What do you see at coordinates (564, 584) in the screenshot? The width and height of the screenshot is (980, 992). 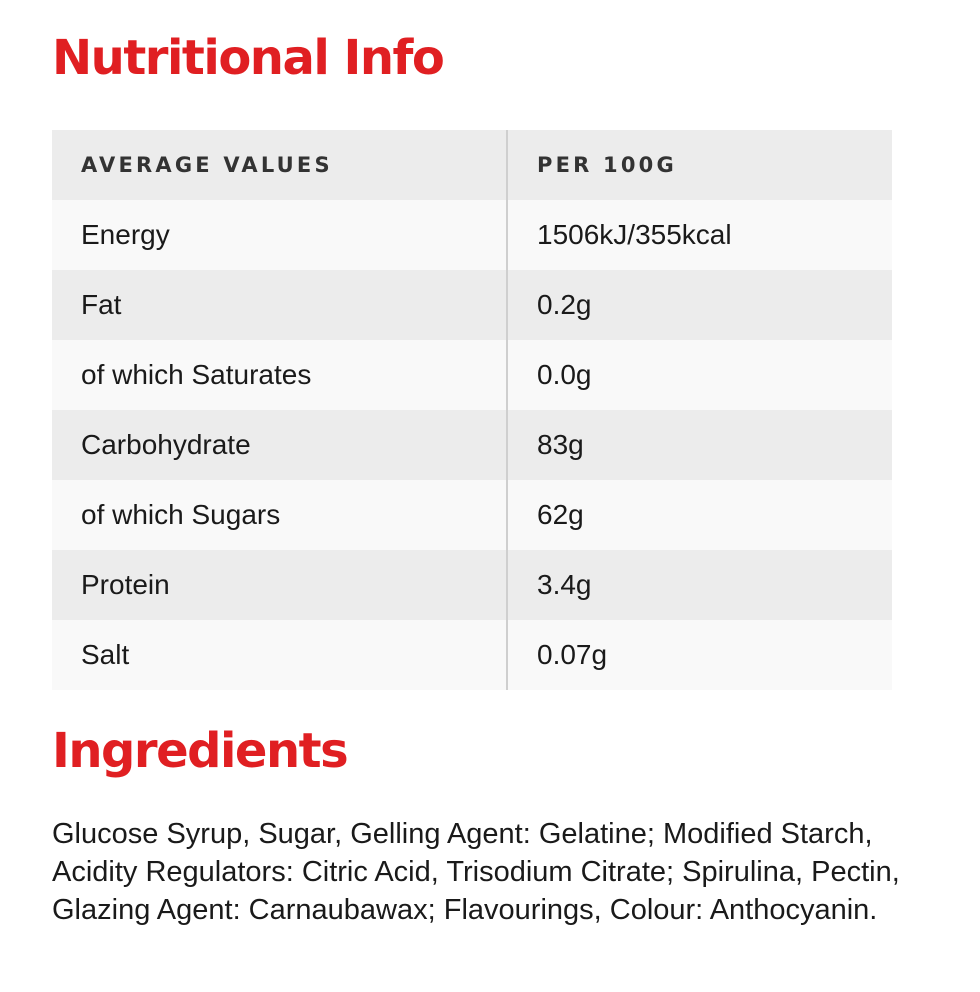 I see `nutrient-value: 3.4g` at bounding box center [564, 584].